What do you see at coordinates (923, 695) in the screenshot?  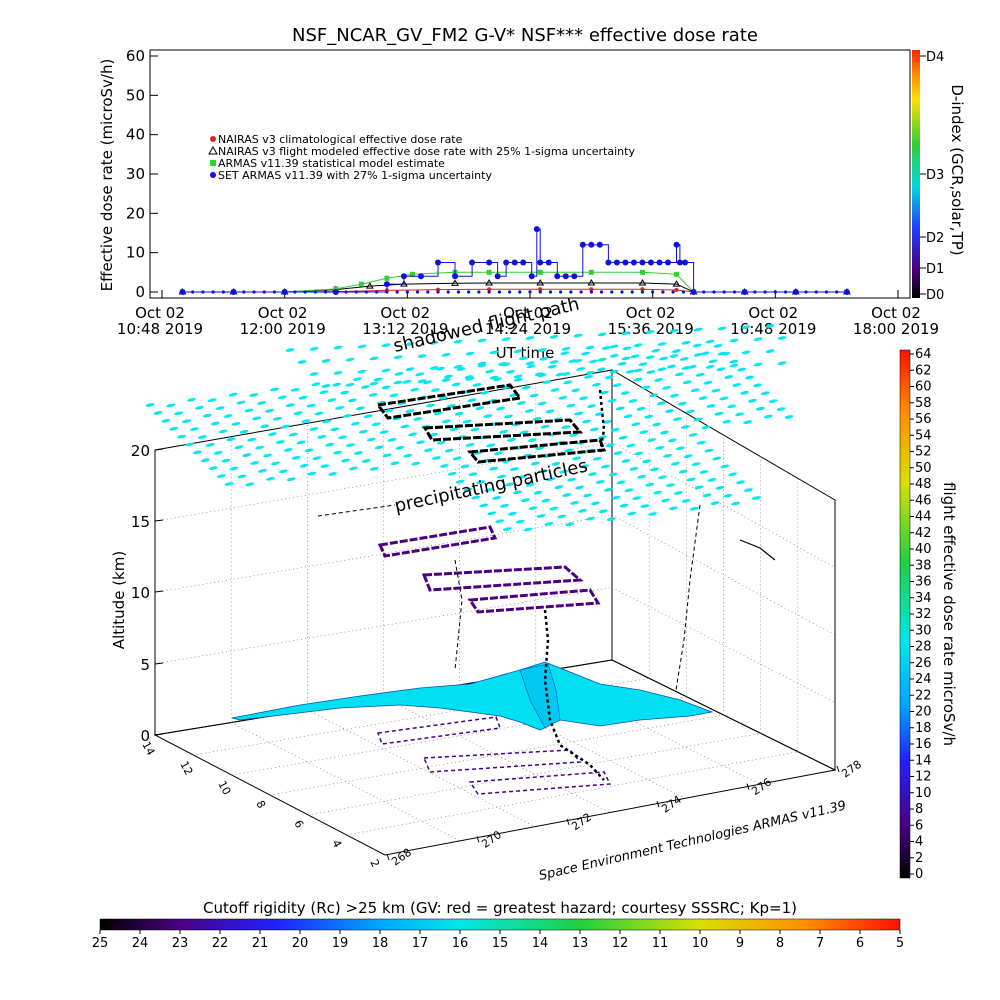 I see `dose-colorbar-tick-label: 22` at bounding box center [923, 695].